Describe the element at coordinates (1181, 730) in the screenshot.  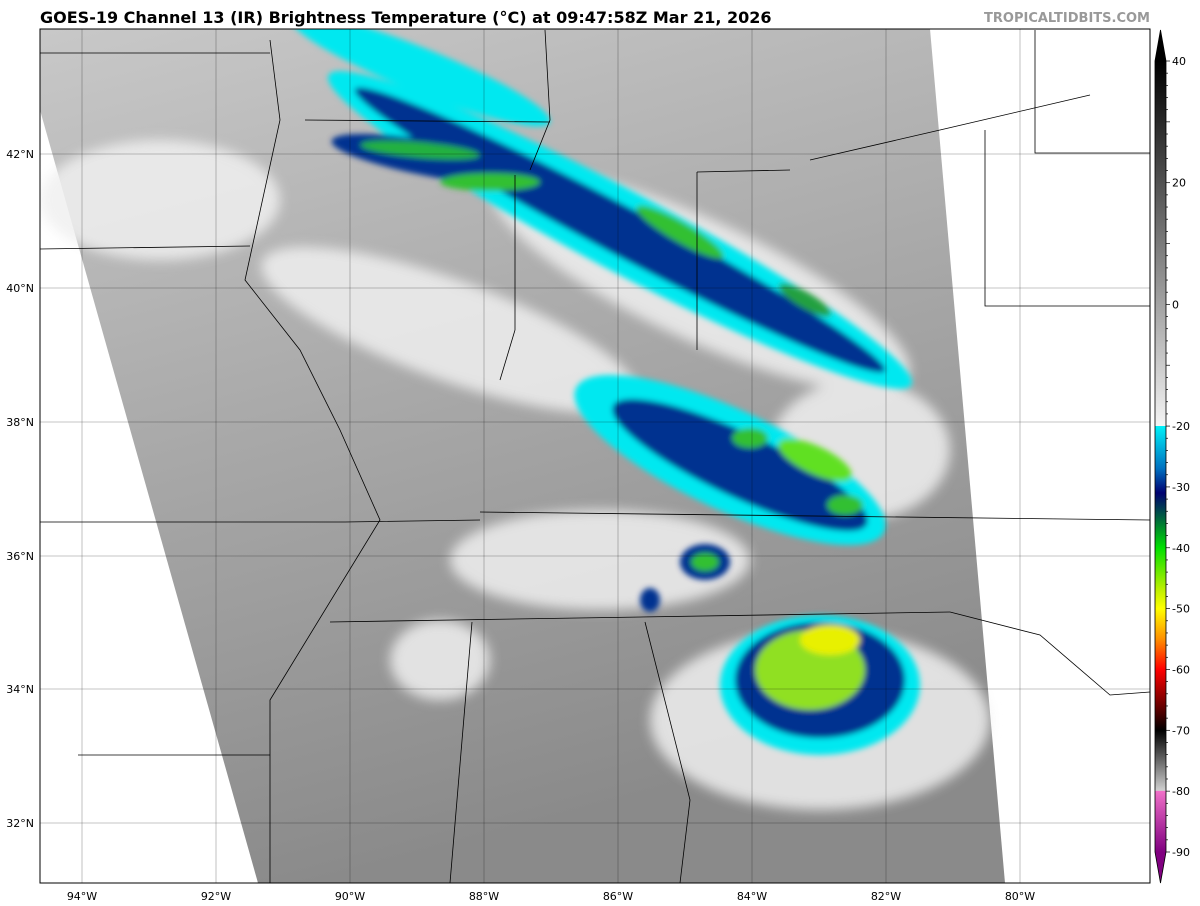
I see `colorbar-tick-label: -70` at that location.